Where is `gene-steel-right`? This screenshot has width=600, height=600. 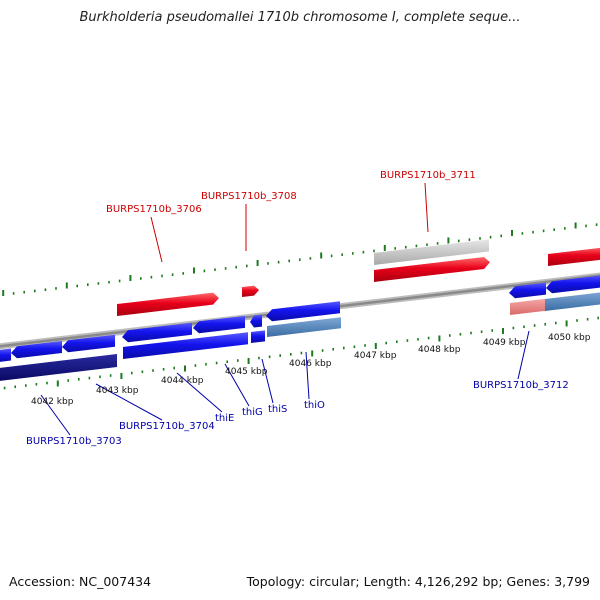 gene-steel-right is located at coordinates (572, 301).